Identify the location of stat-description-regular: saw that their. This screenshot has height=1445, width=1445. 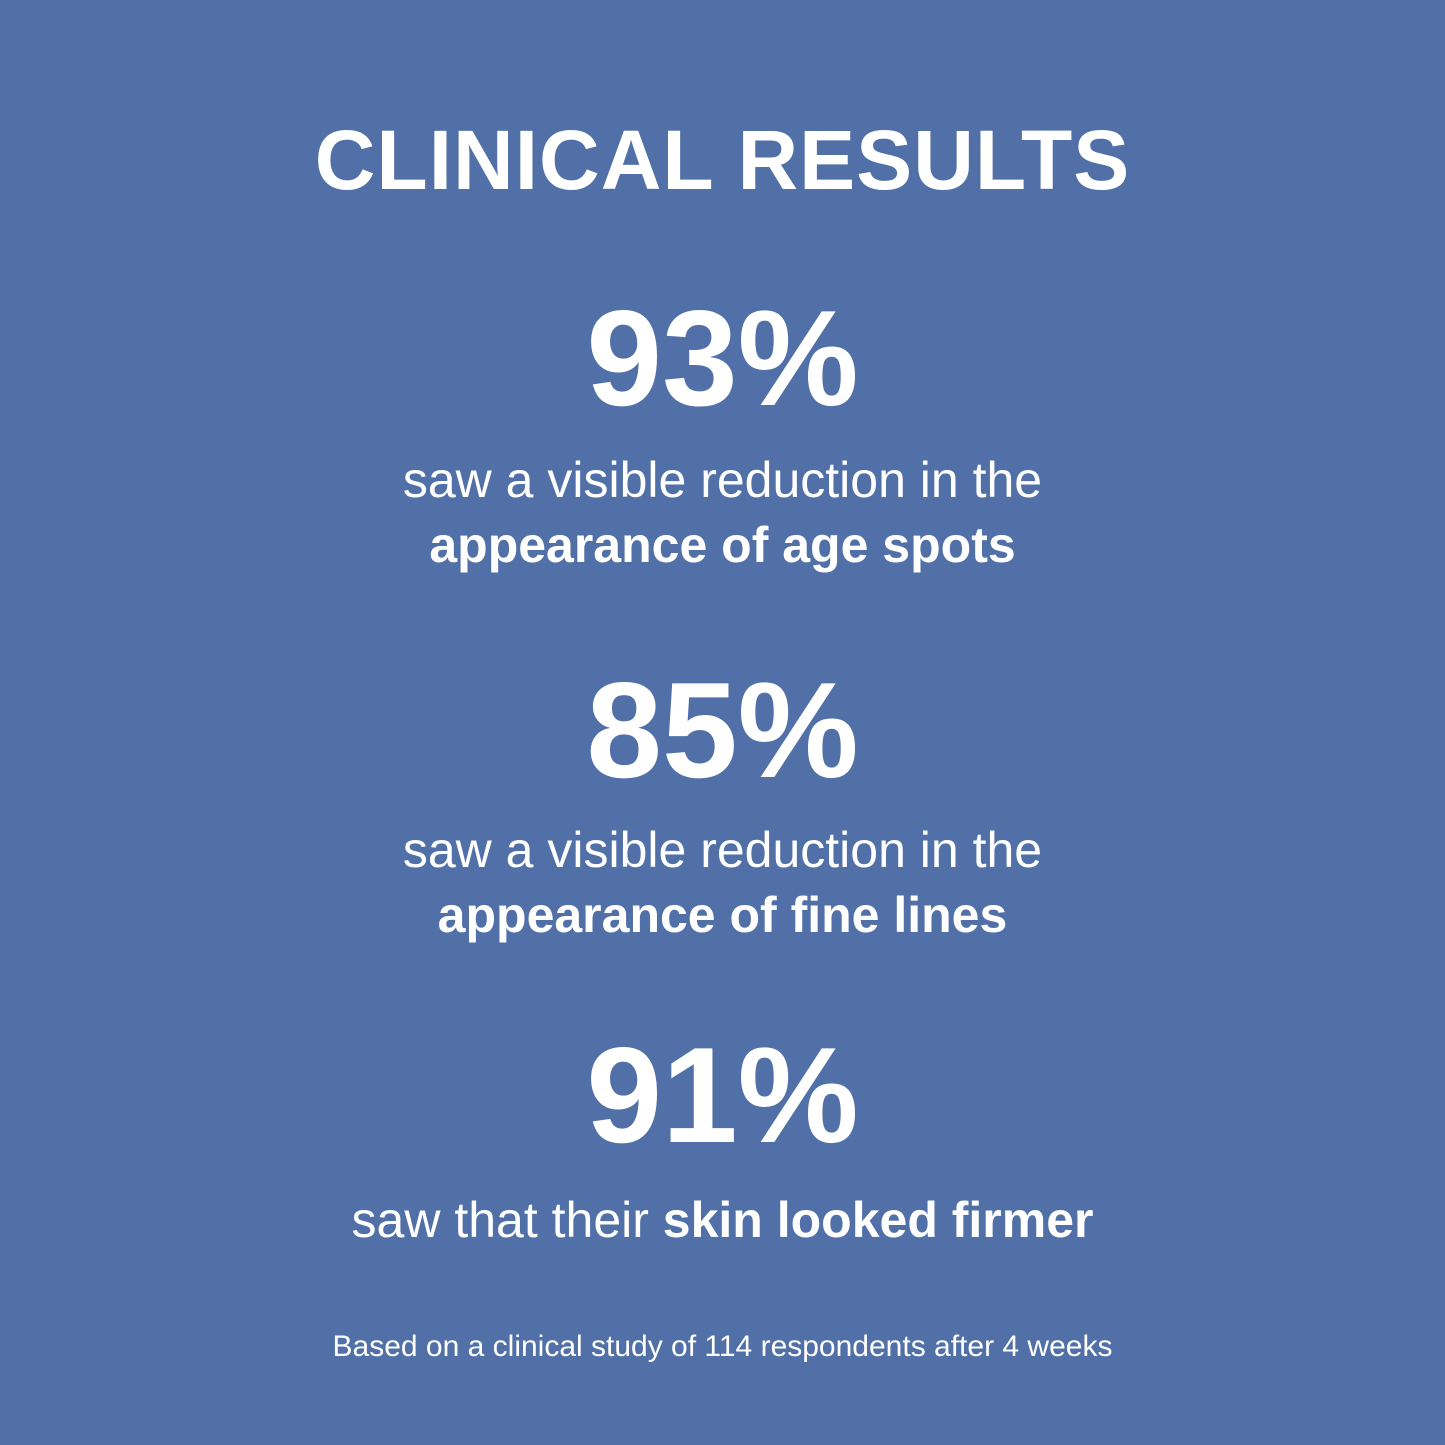
(507, 1220).